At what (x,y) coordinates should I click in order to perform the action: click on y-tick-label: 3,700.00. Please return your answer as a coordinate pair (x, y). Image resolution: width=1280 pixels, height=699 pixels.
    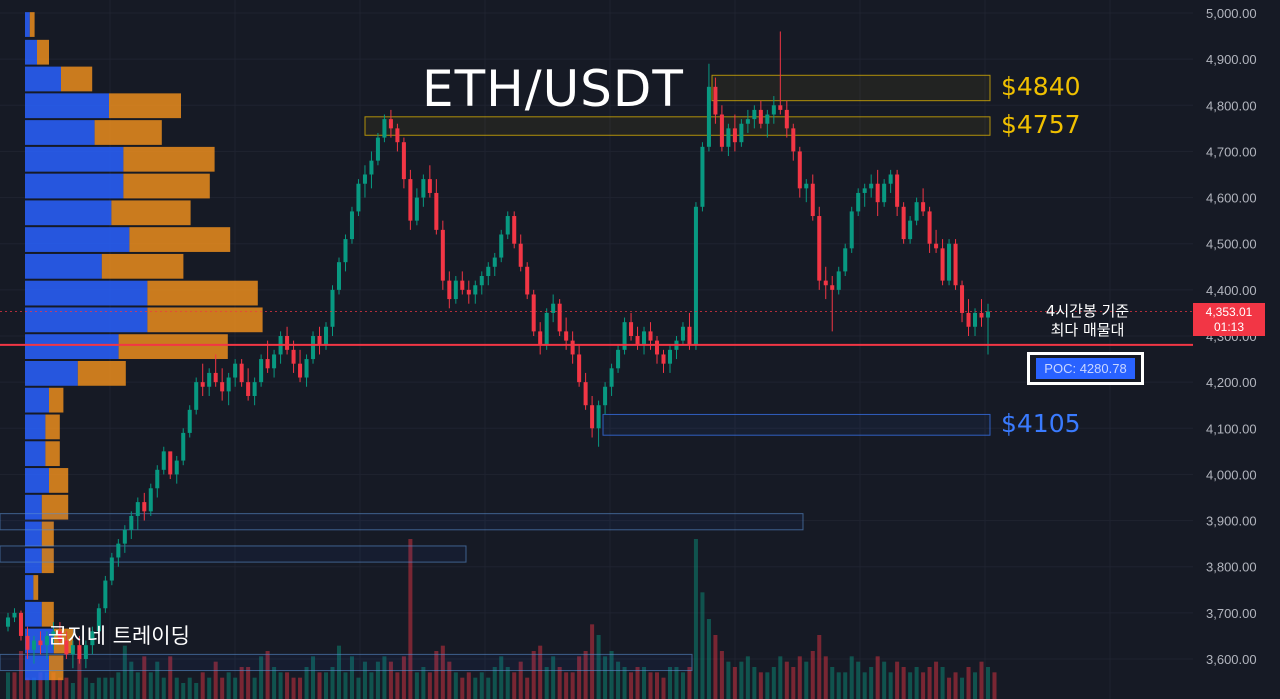
    Looking at the image, I should click on (1231, 613).